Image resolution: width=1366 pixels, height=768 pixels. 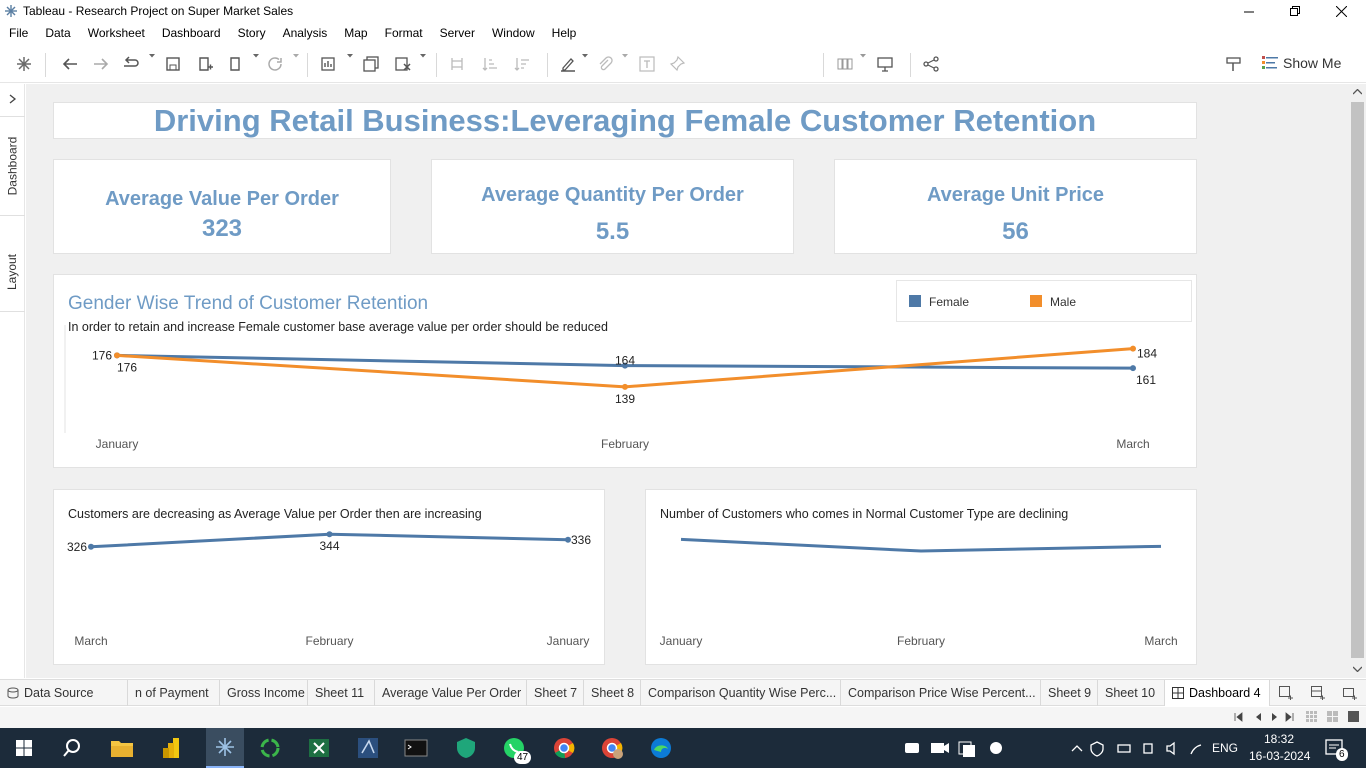 What do you see at coordinates (466, 748) in the screenshot?
I see `taskbar-security-app` at bounding box center [466, 748].